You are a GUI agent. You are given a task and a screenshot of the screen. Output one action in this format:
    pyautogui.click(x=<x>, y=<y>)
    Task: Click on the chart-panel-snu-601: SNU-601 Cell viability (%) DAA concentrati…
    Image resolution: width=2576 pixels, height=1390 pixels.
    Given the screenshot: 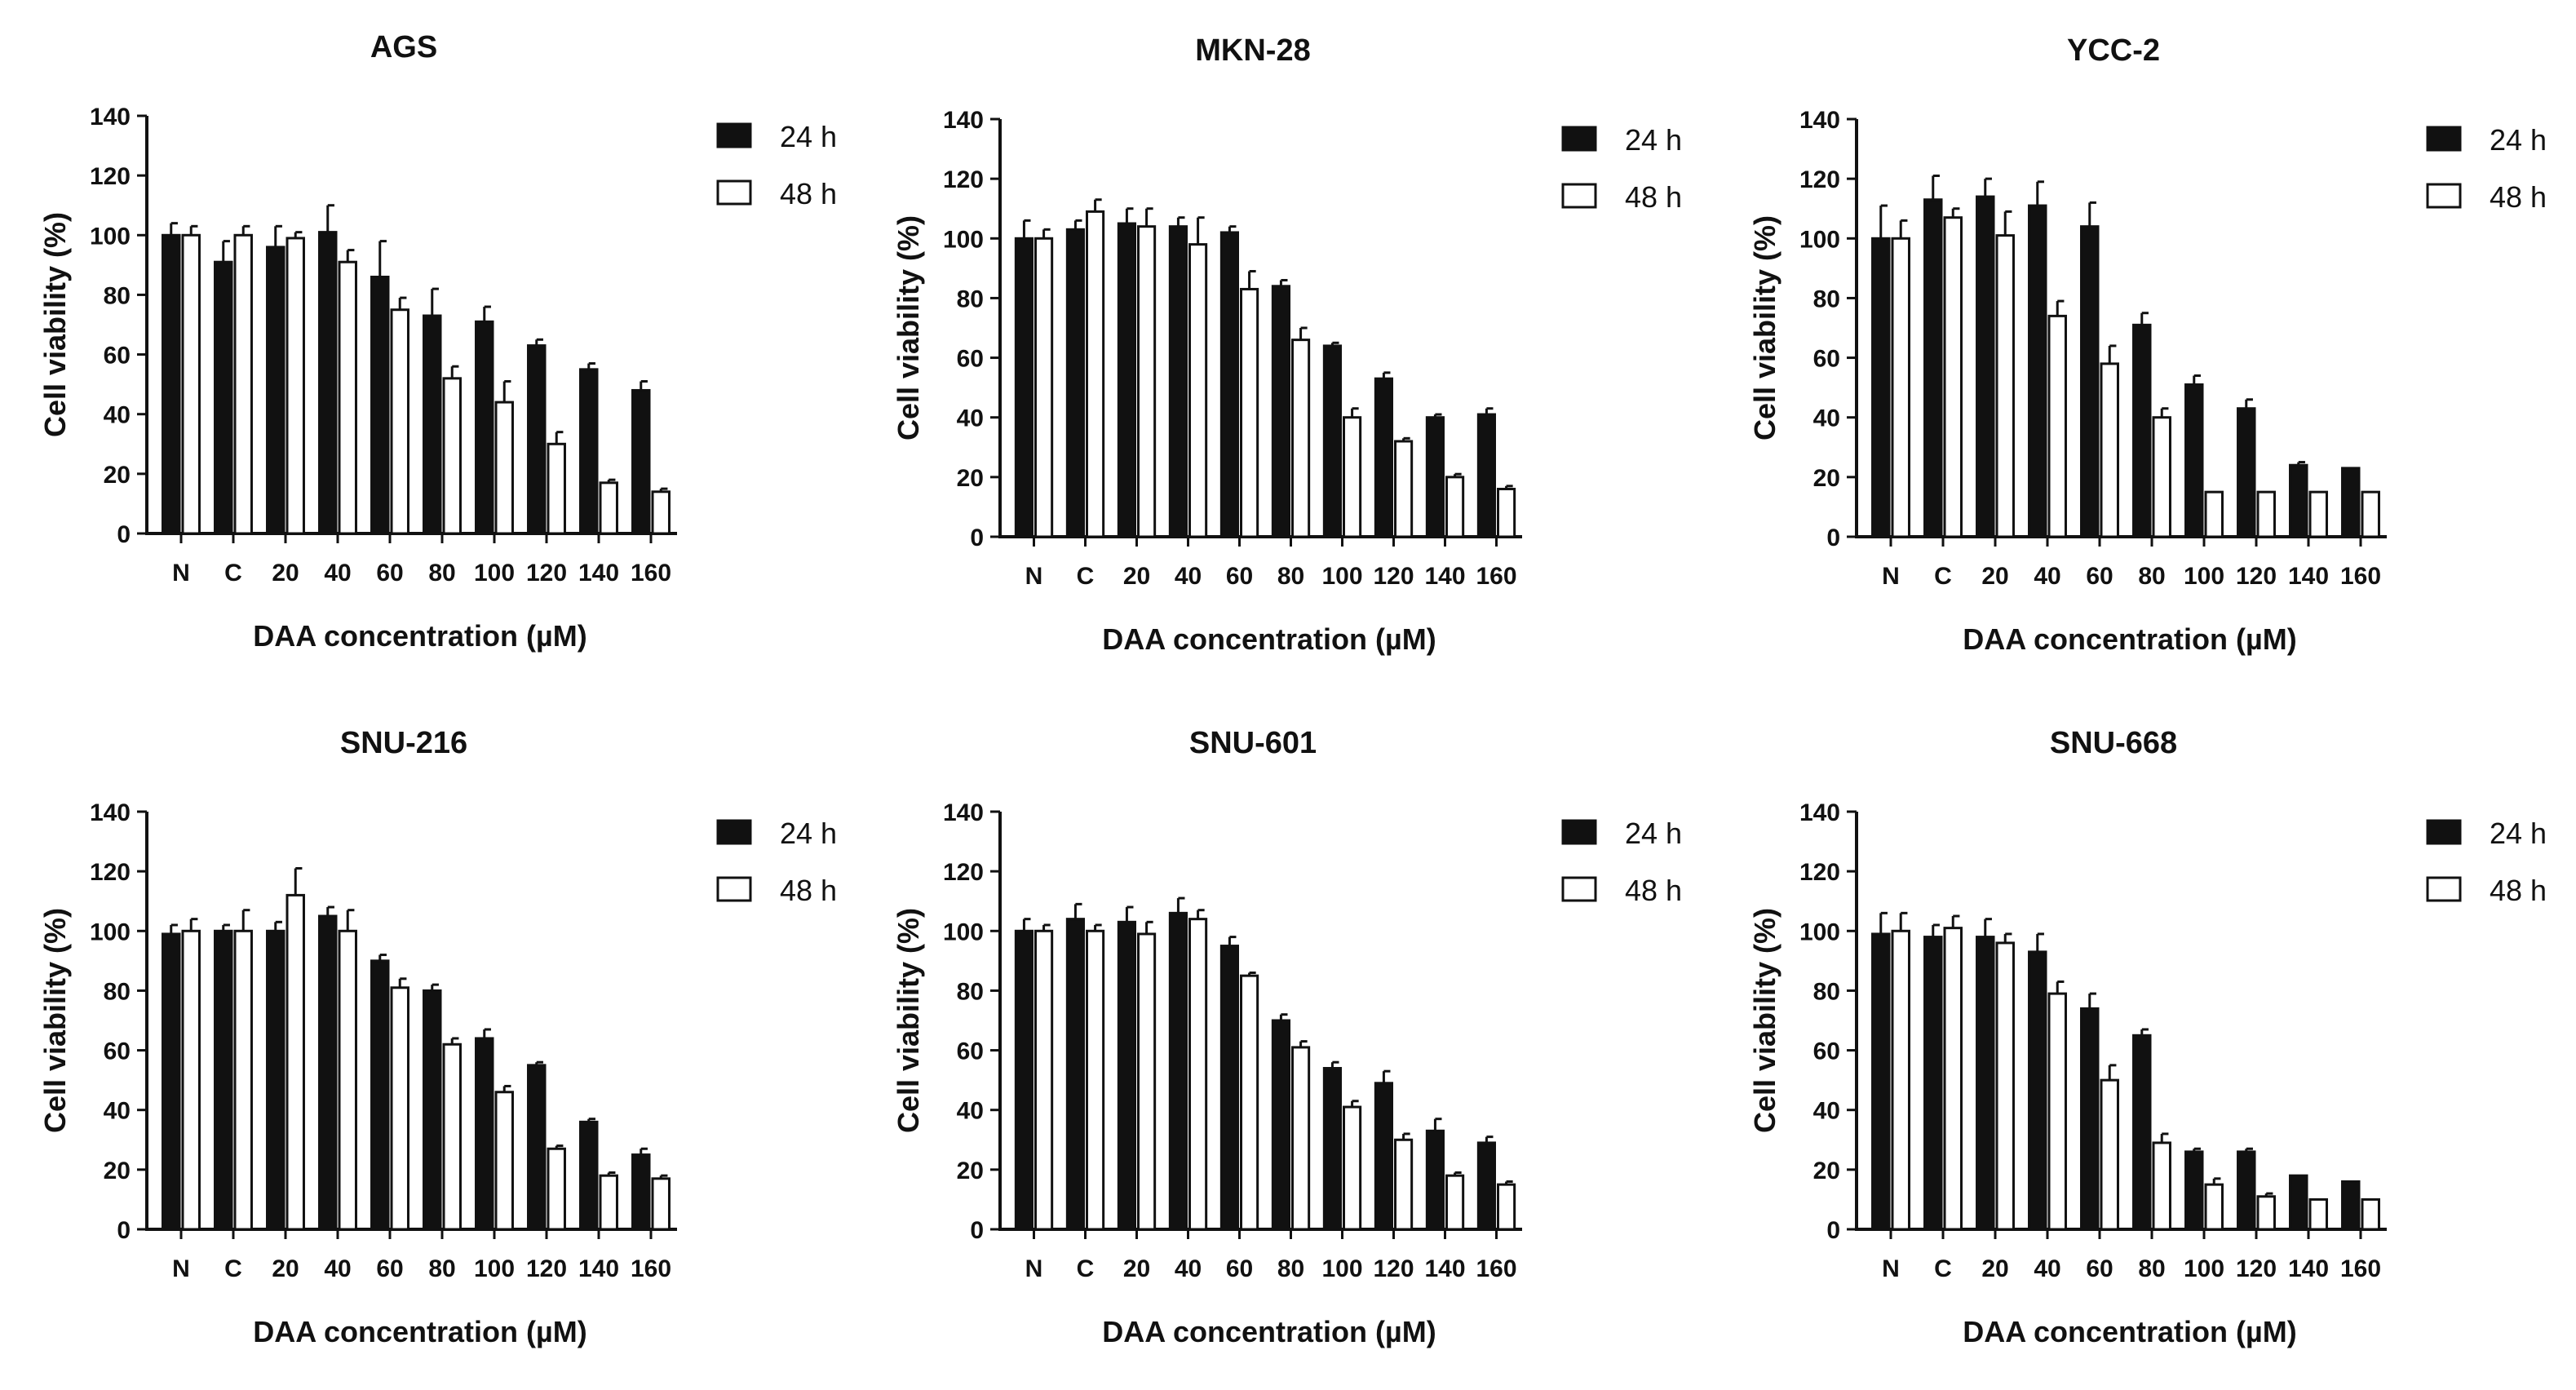 What is the action you would take?
    pyautogui.click(x=1287, y=1037)
    